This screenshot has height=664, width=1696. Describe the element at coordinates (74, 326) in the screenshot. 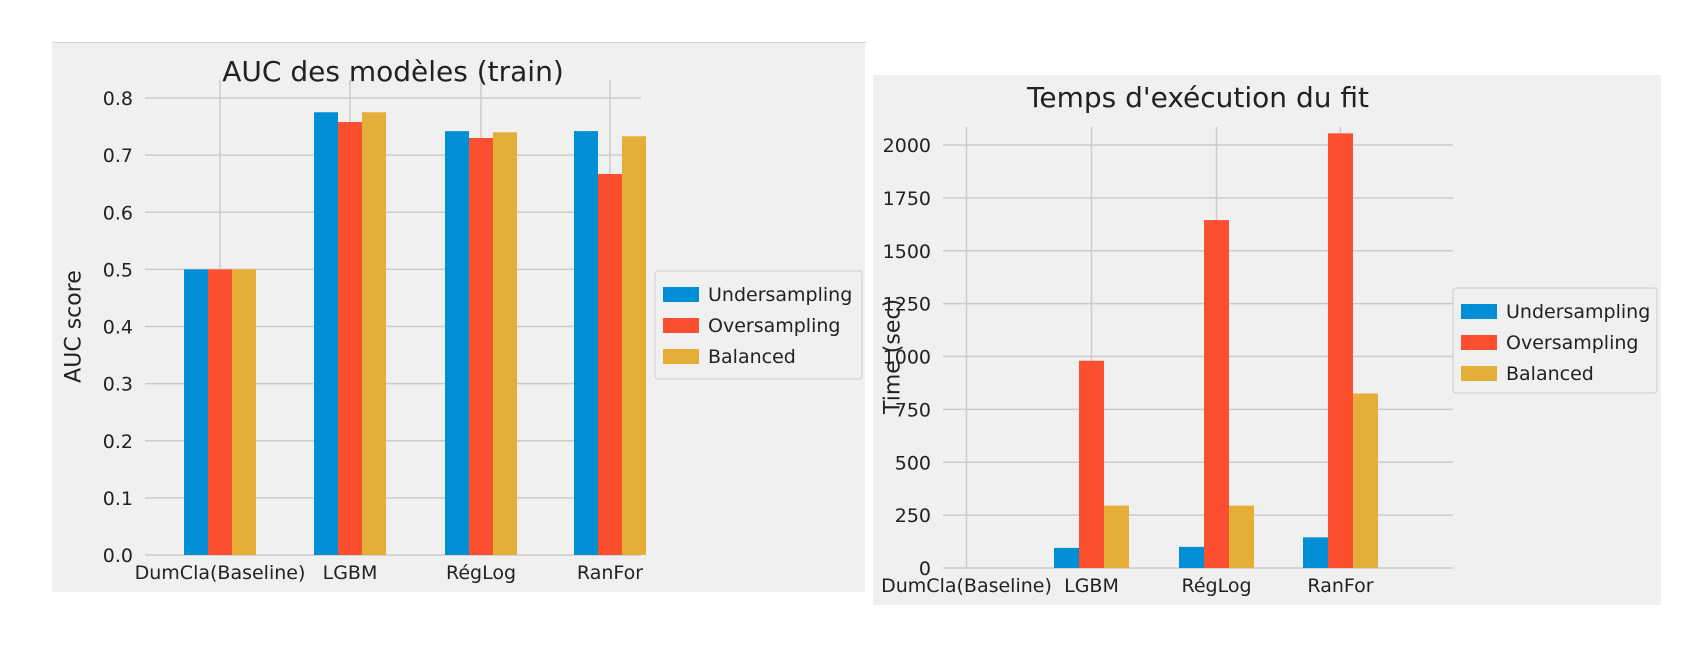

I see `y-axis-label: AUC score` at that location.